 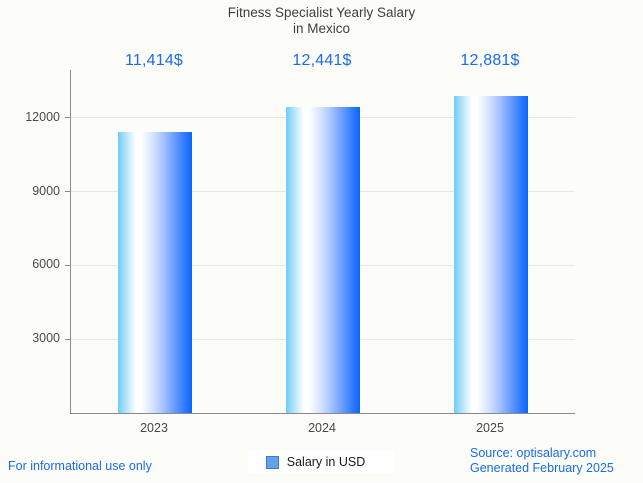 I want to click on disclaimer-text: For informational use only, so click(x=80, y=466).